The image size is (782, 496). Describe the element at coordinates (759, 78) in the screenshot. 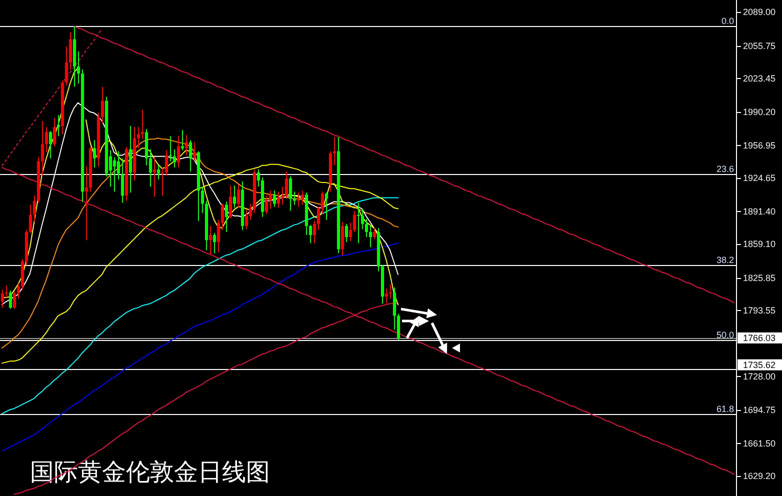

I see `y-tick-label: 2023.45` at that location.